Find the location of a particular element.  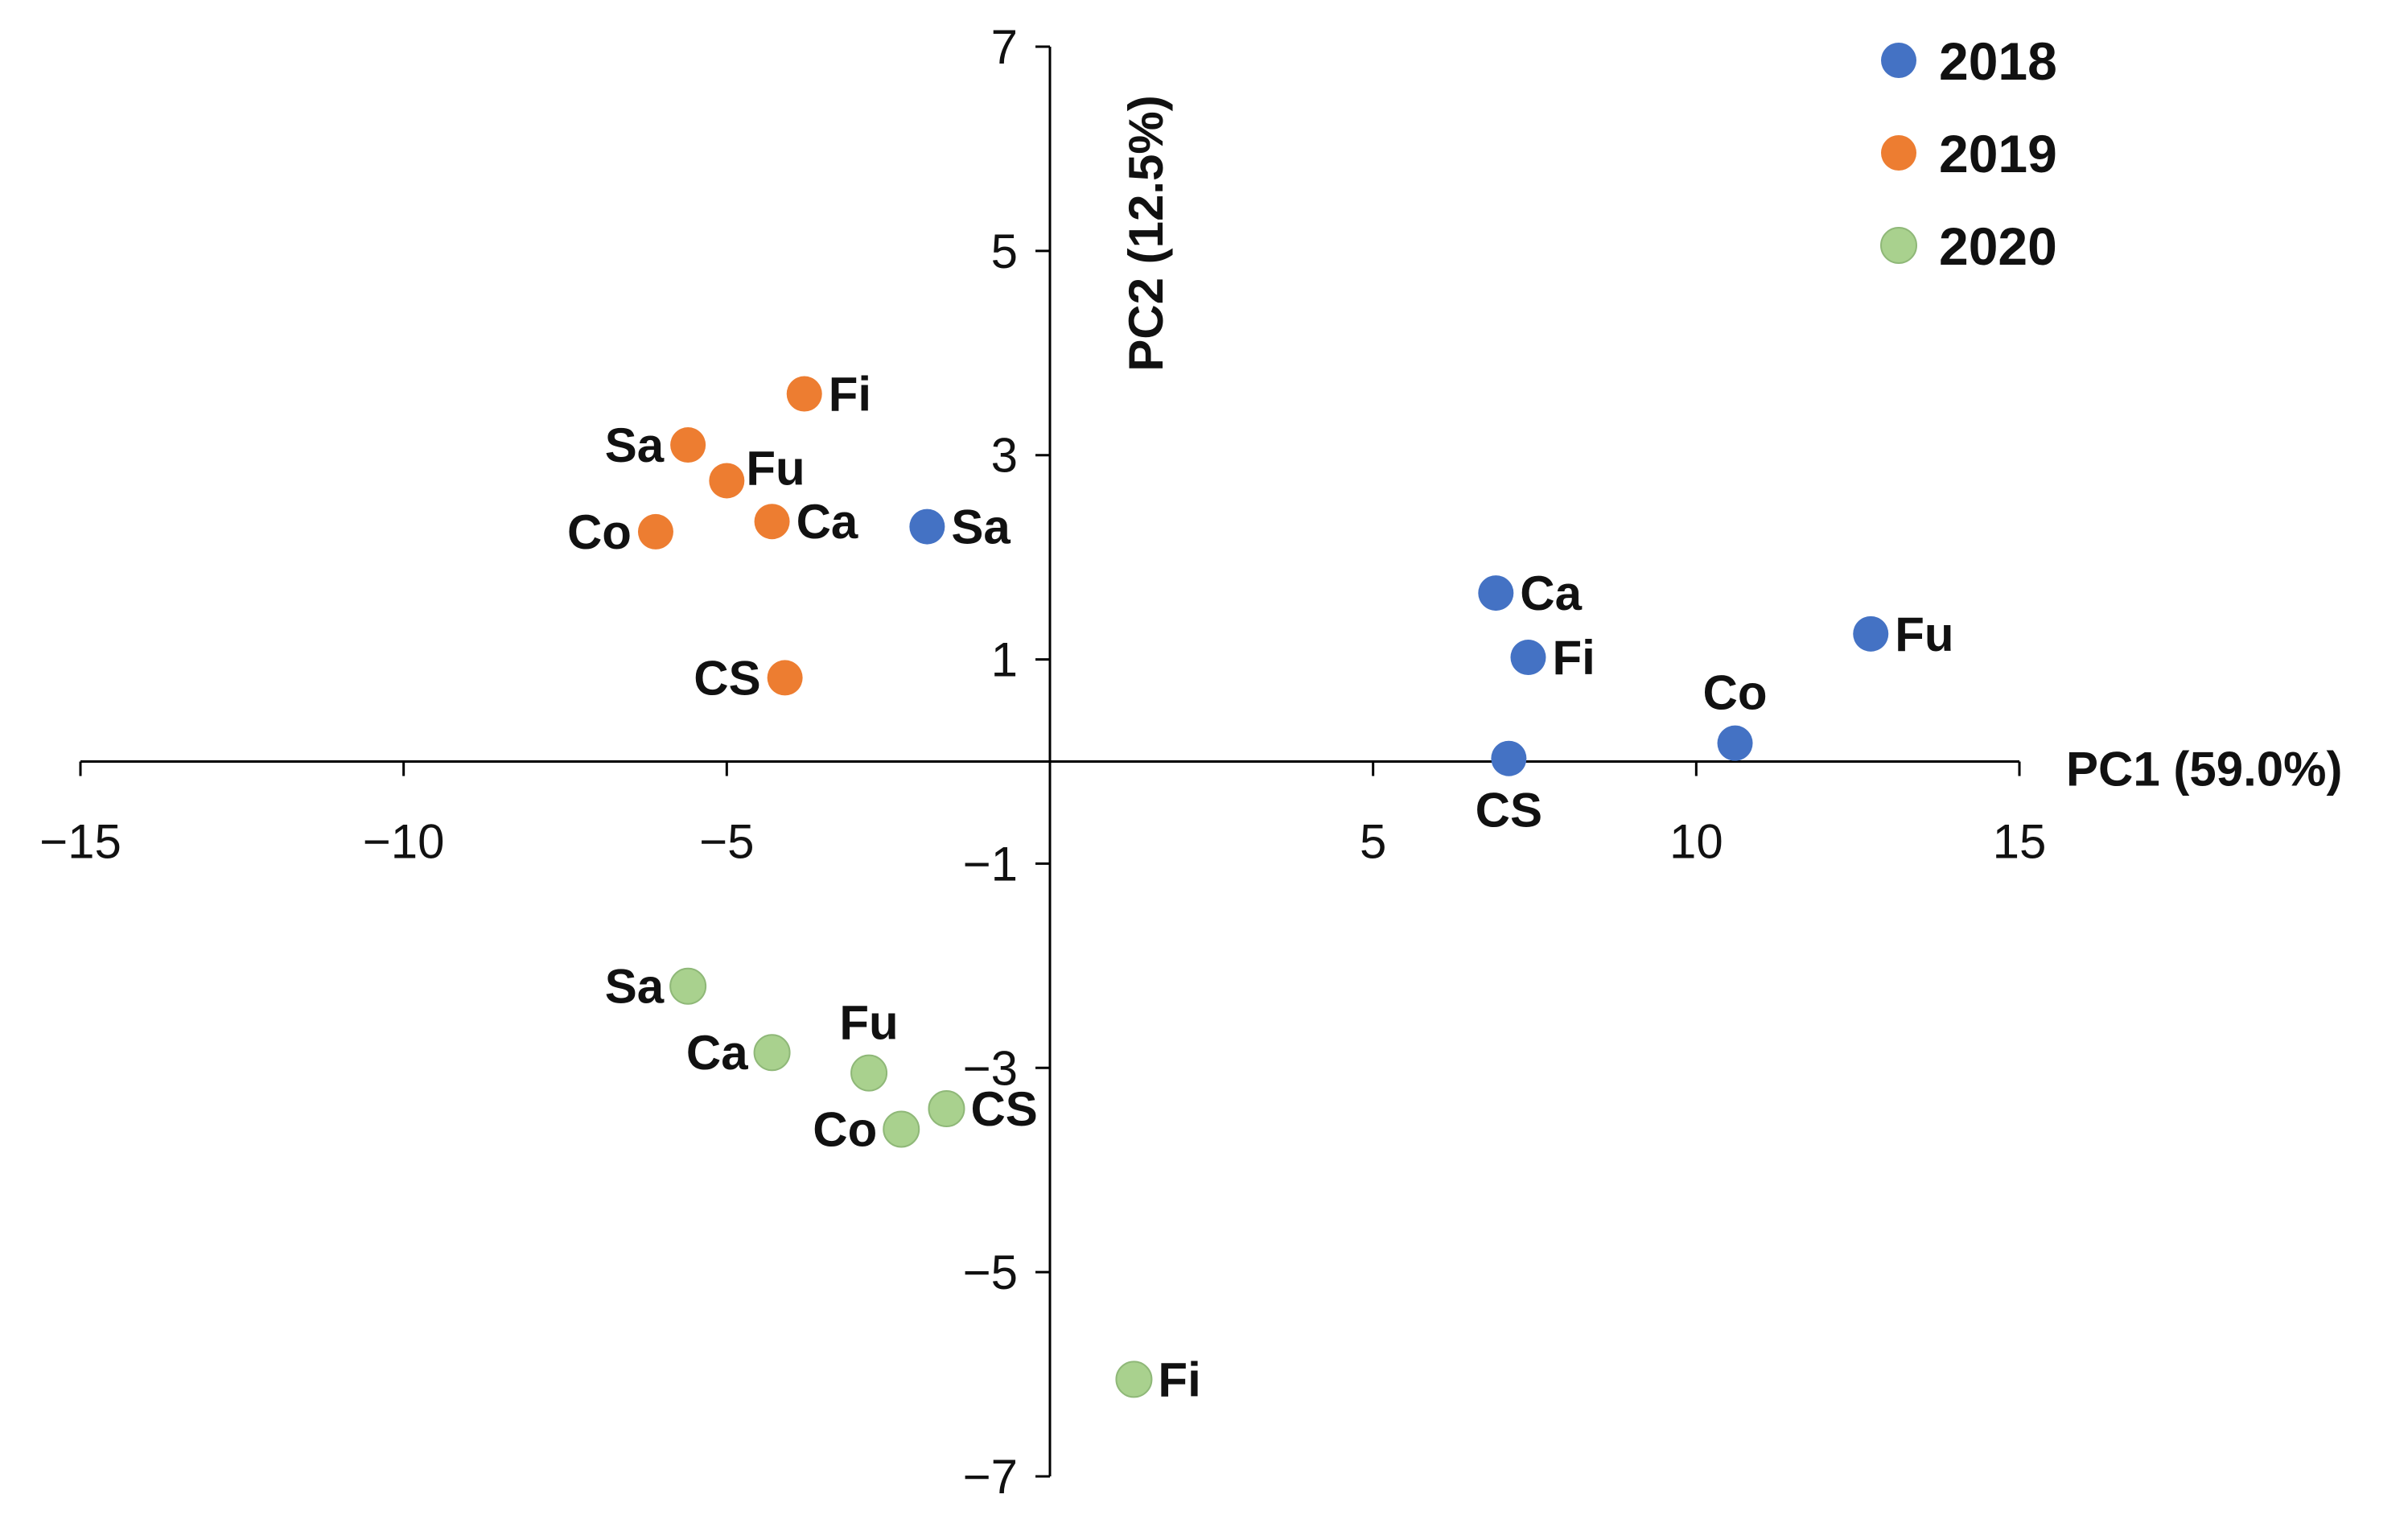

x-tick-label: −15 is located at coordinates (80, 842).